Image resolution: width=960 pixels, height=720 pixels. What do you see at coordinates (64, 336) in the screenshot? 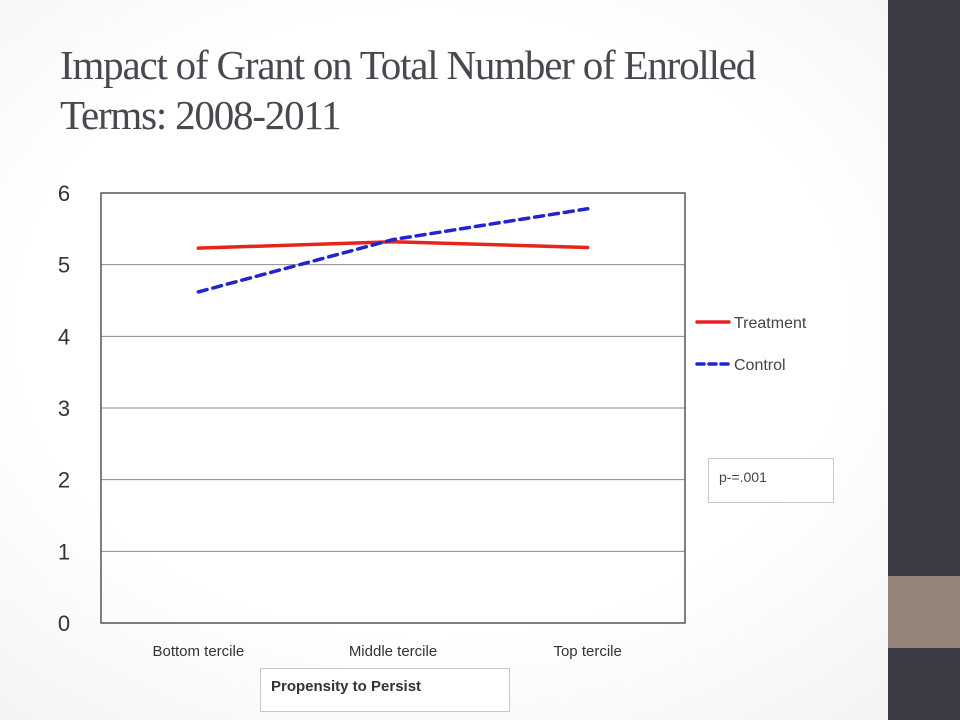
I see `y-tick-label: 4` at bounding box center [64, 336].